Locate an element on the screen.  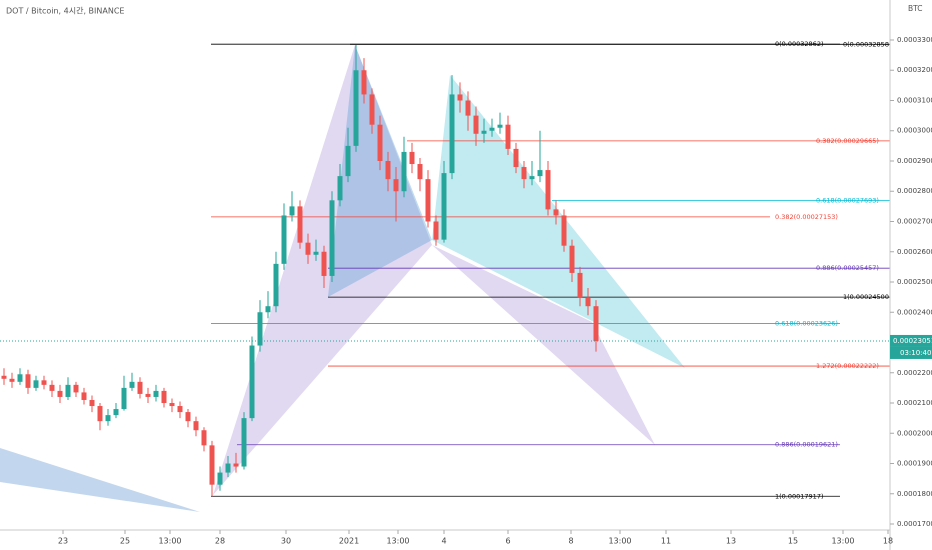
x-tick-label: 6 is located at coordinates (507, 541).